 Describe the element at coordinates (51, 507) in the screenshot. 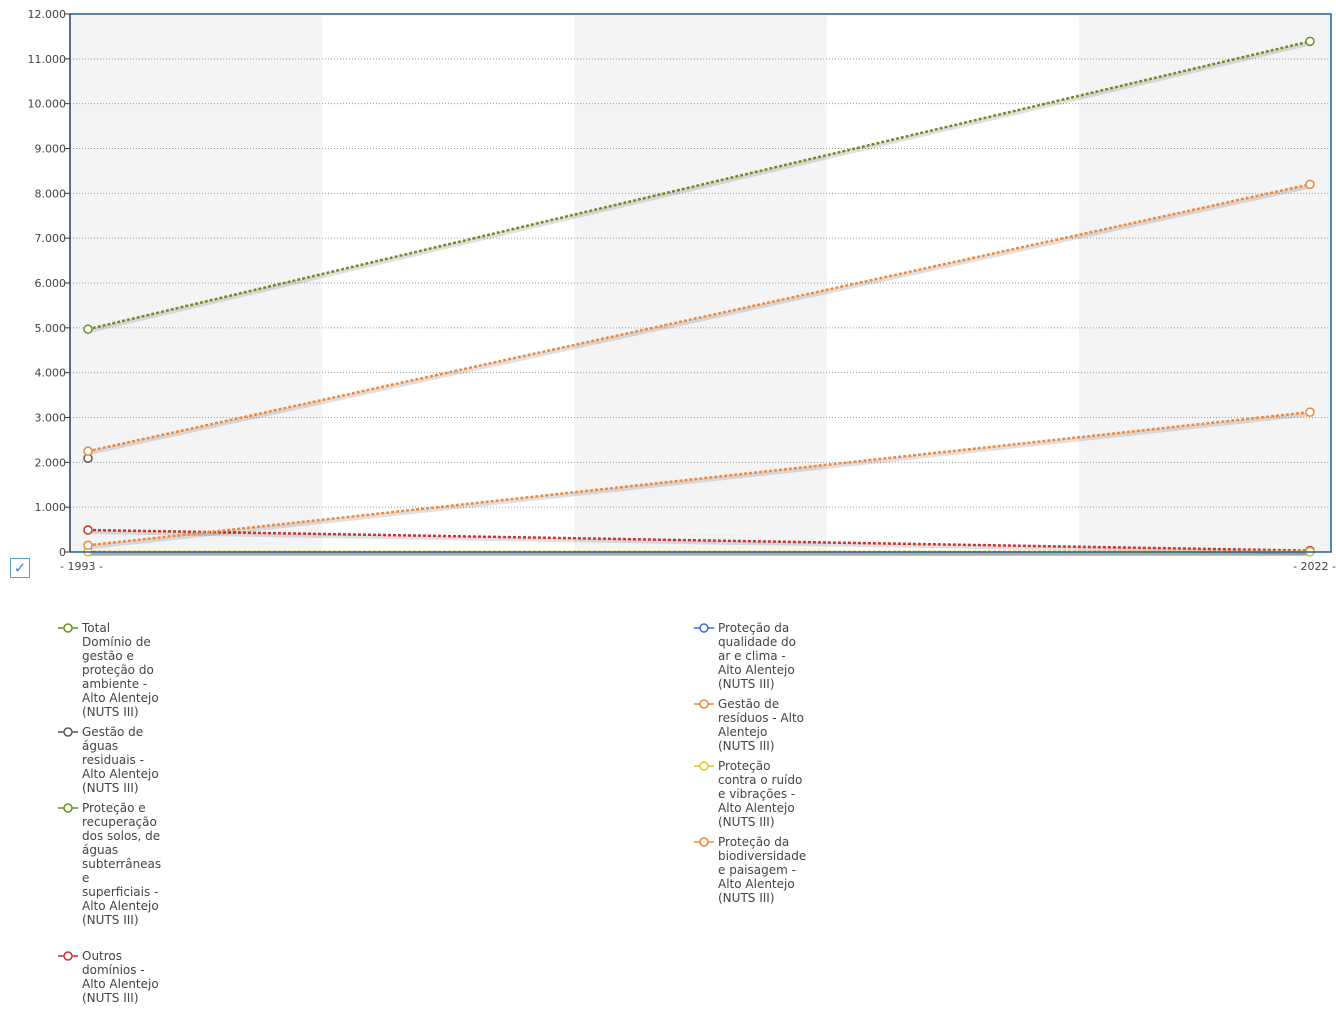

I see `y-tick-label: 1.000` at that location.